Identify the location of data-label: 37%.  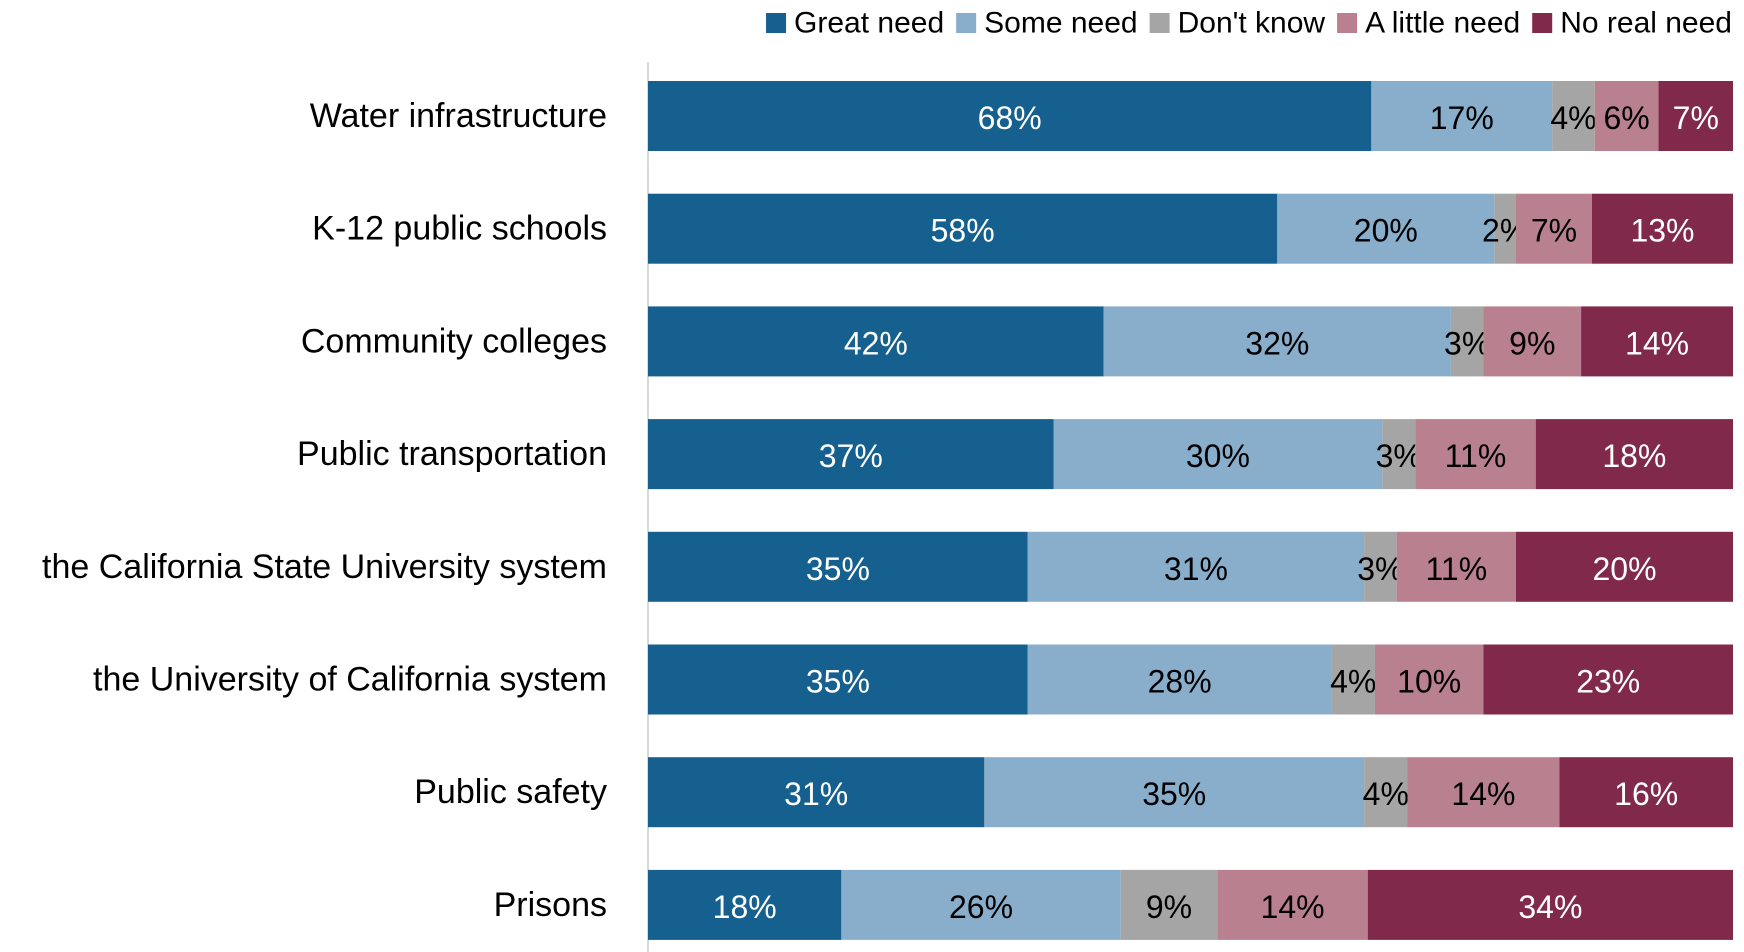
(851, 456).